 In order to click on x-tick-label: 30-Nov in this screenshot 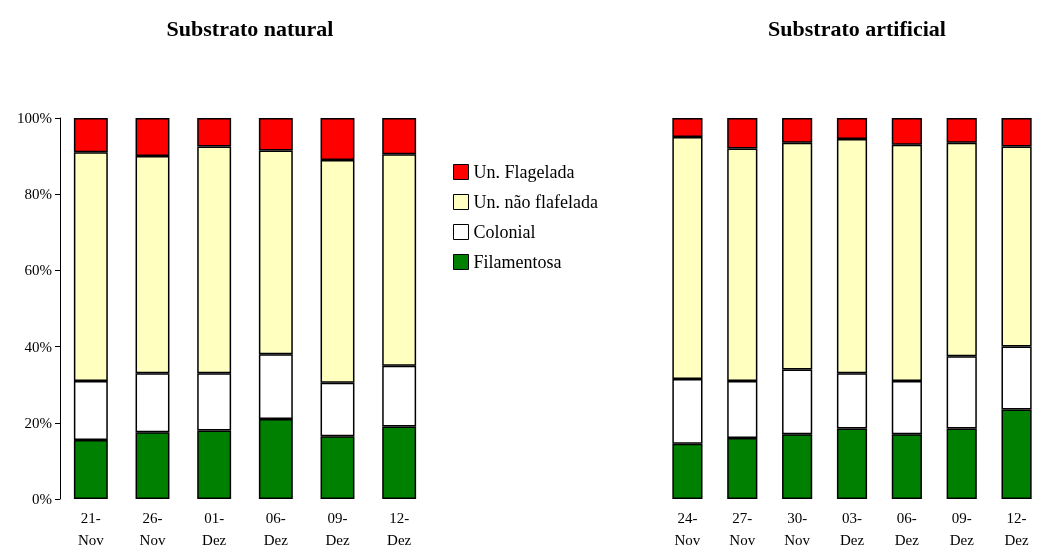, I will do `click(797, 529)`.